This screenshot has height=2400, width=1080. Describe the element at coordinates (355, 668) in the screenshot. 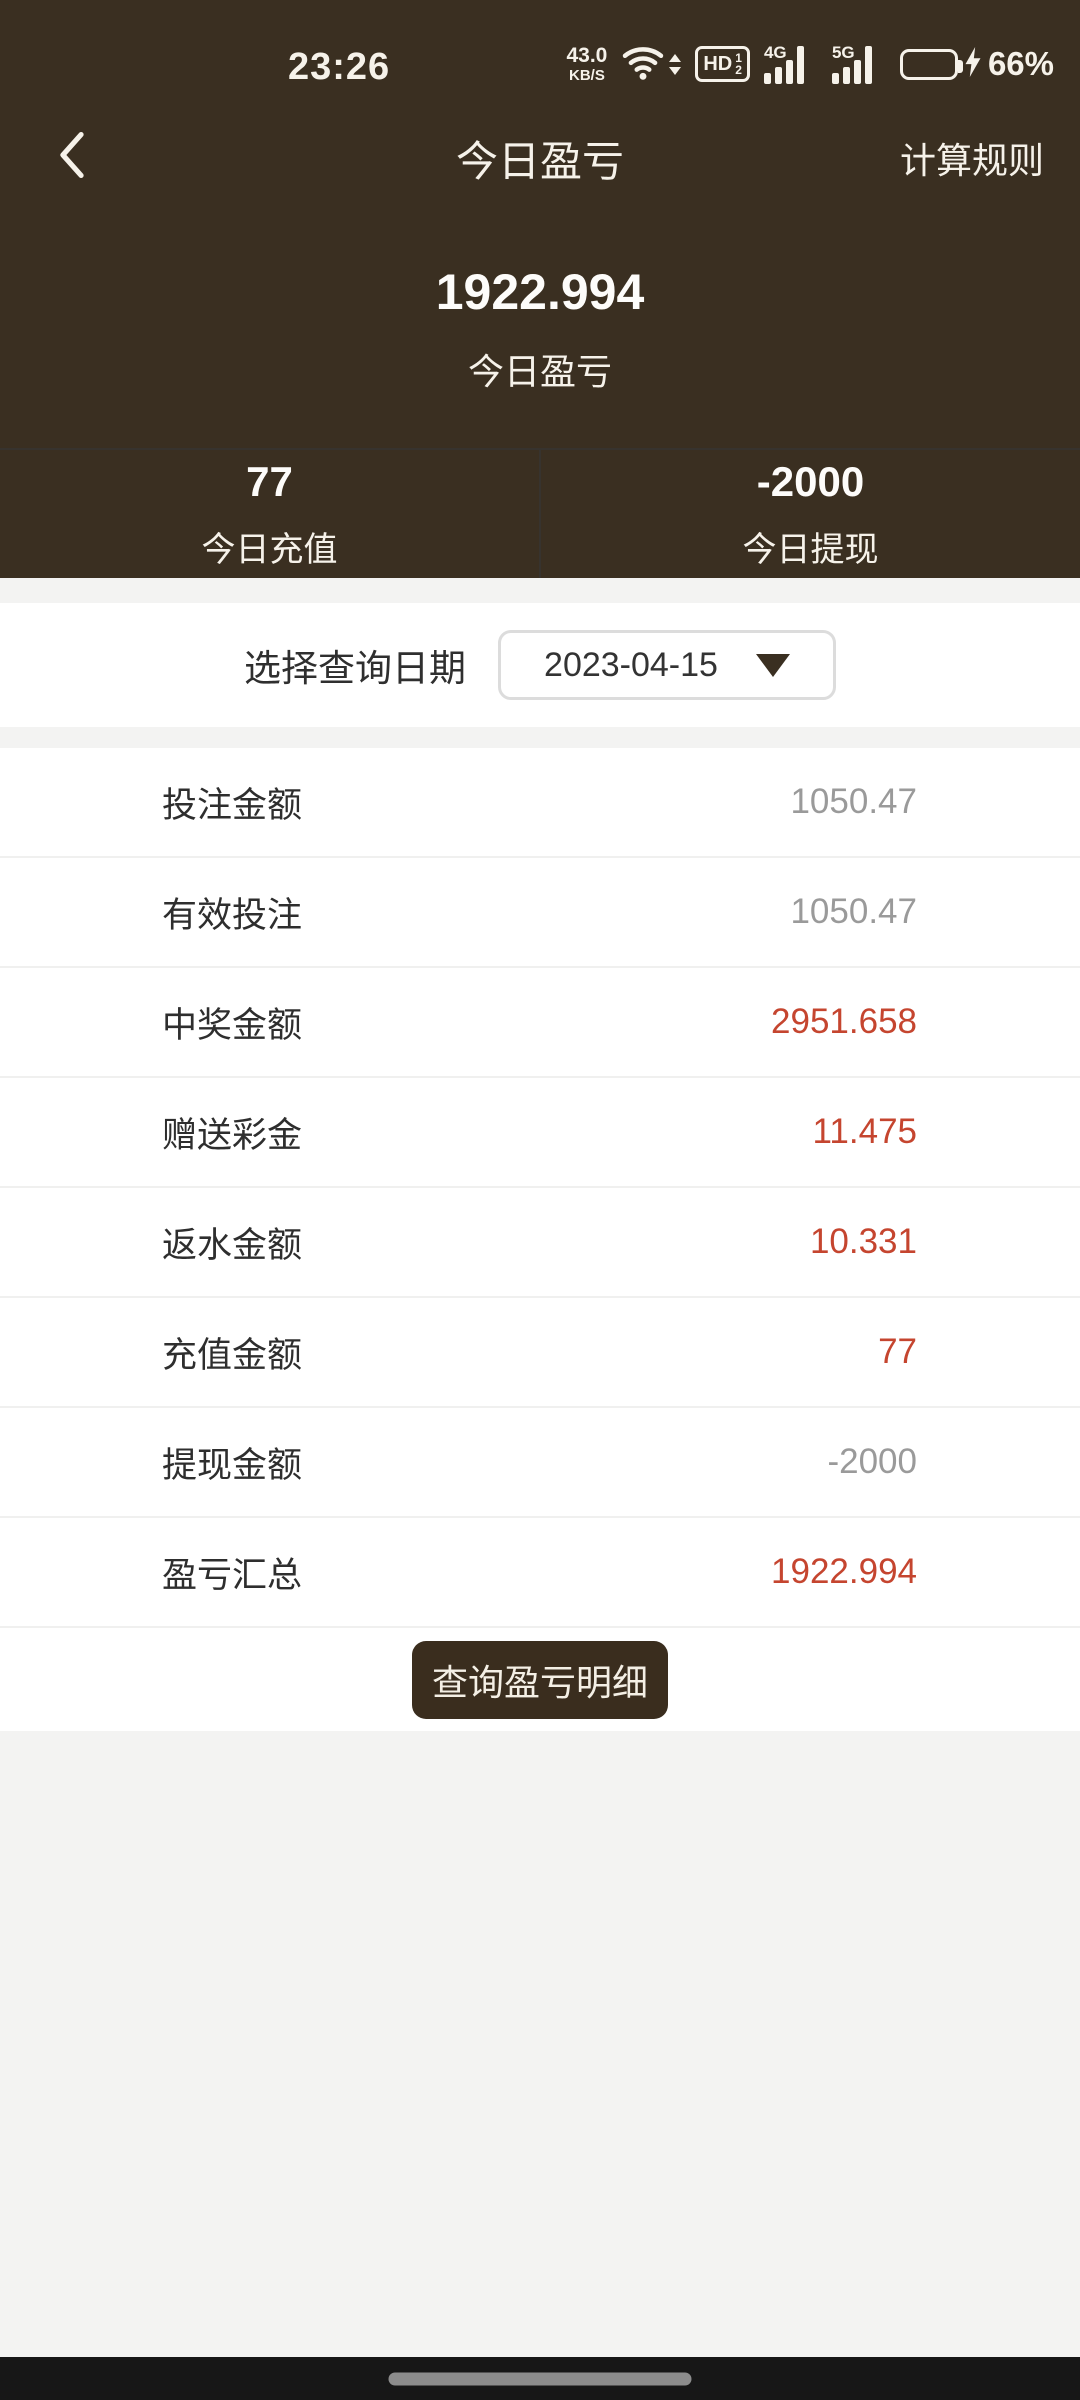

I see `date-picker-label: 选择查询日期` at that location.